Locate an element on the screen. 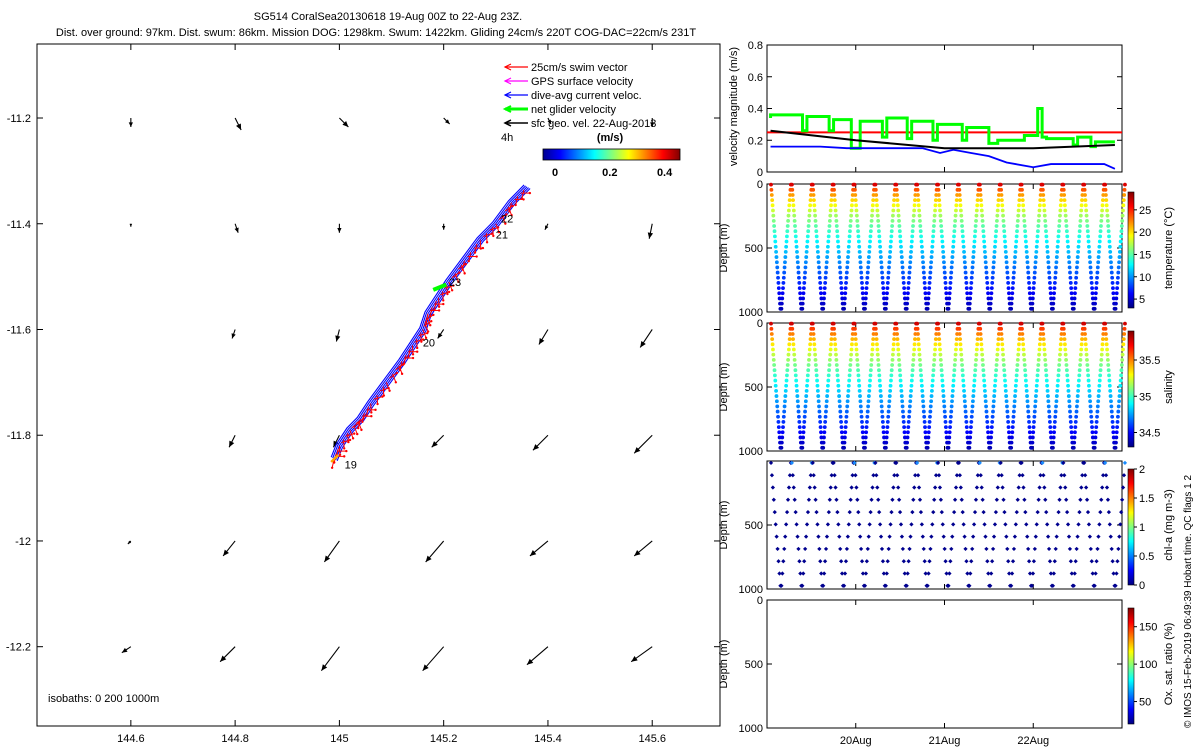 The width and height of the screenshot is (1200, 750). swim-vector is located at coordinates (424, 334).